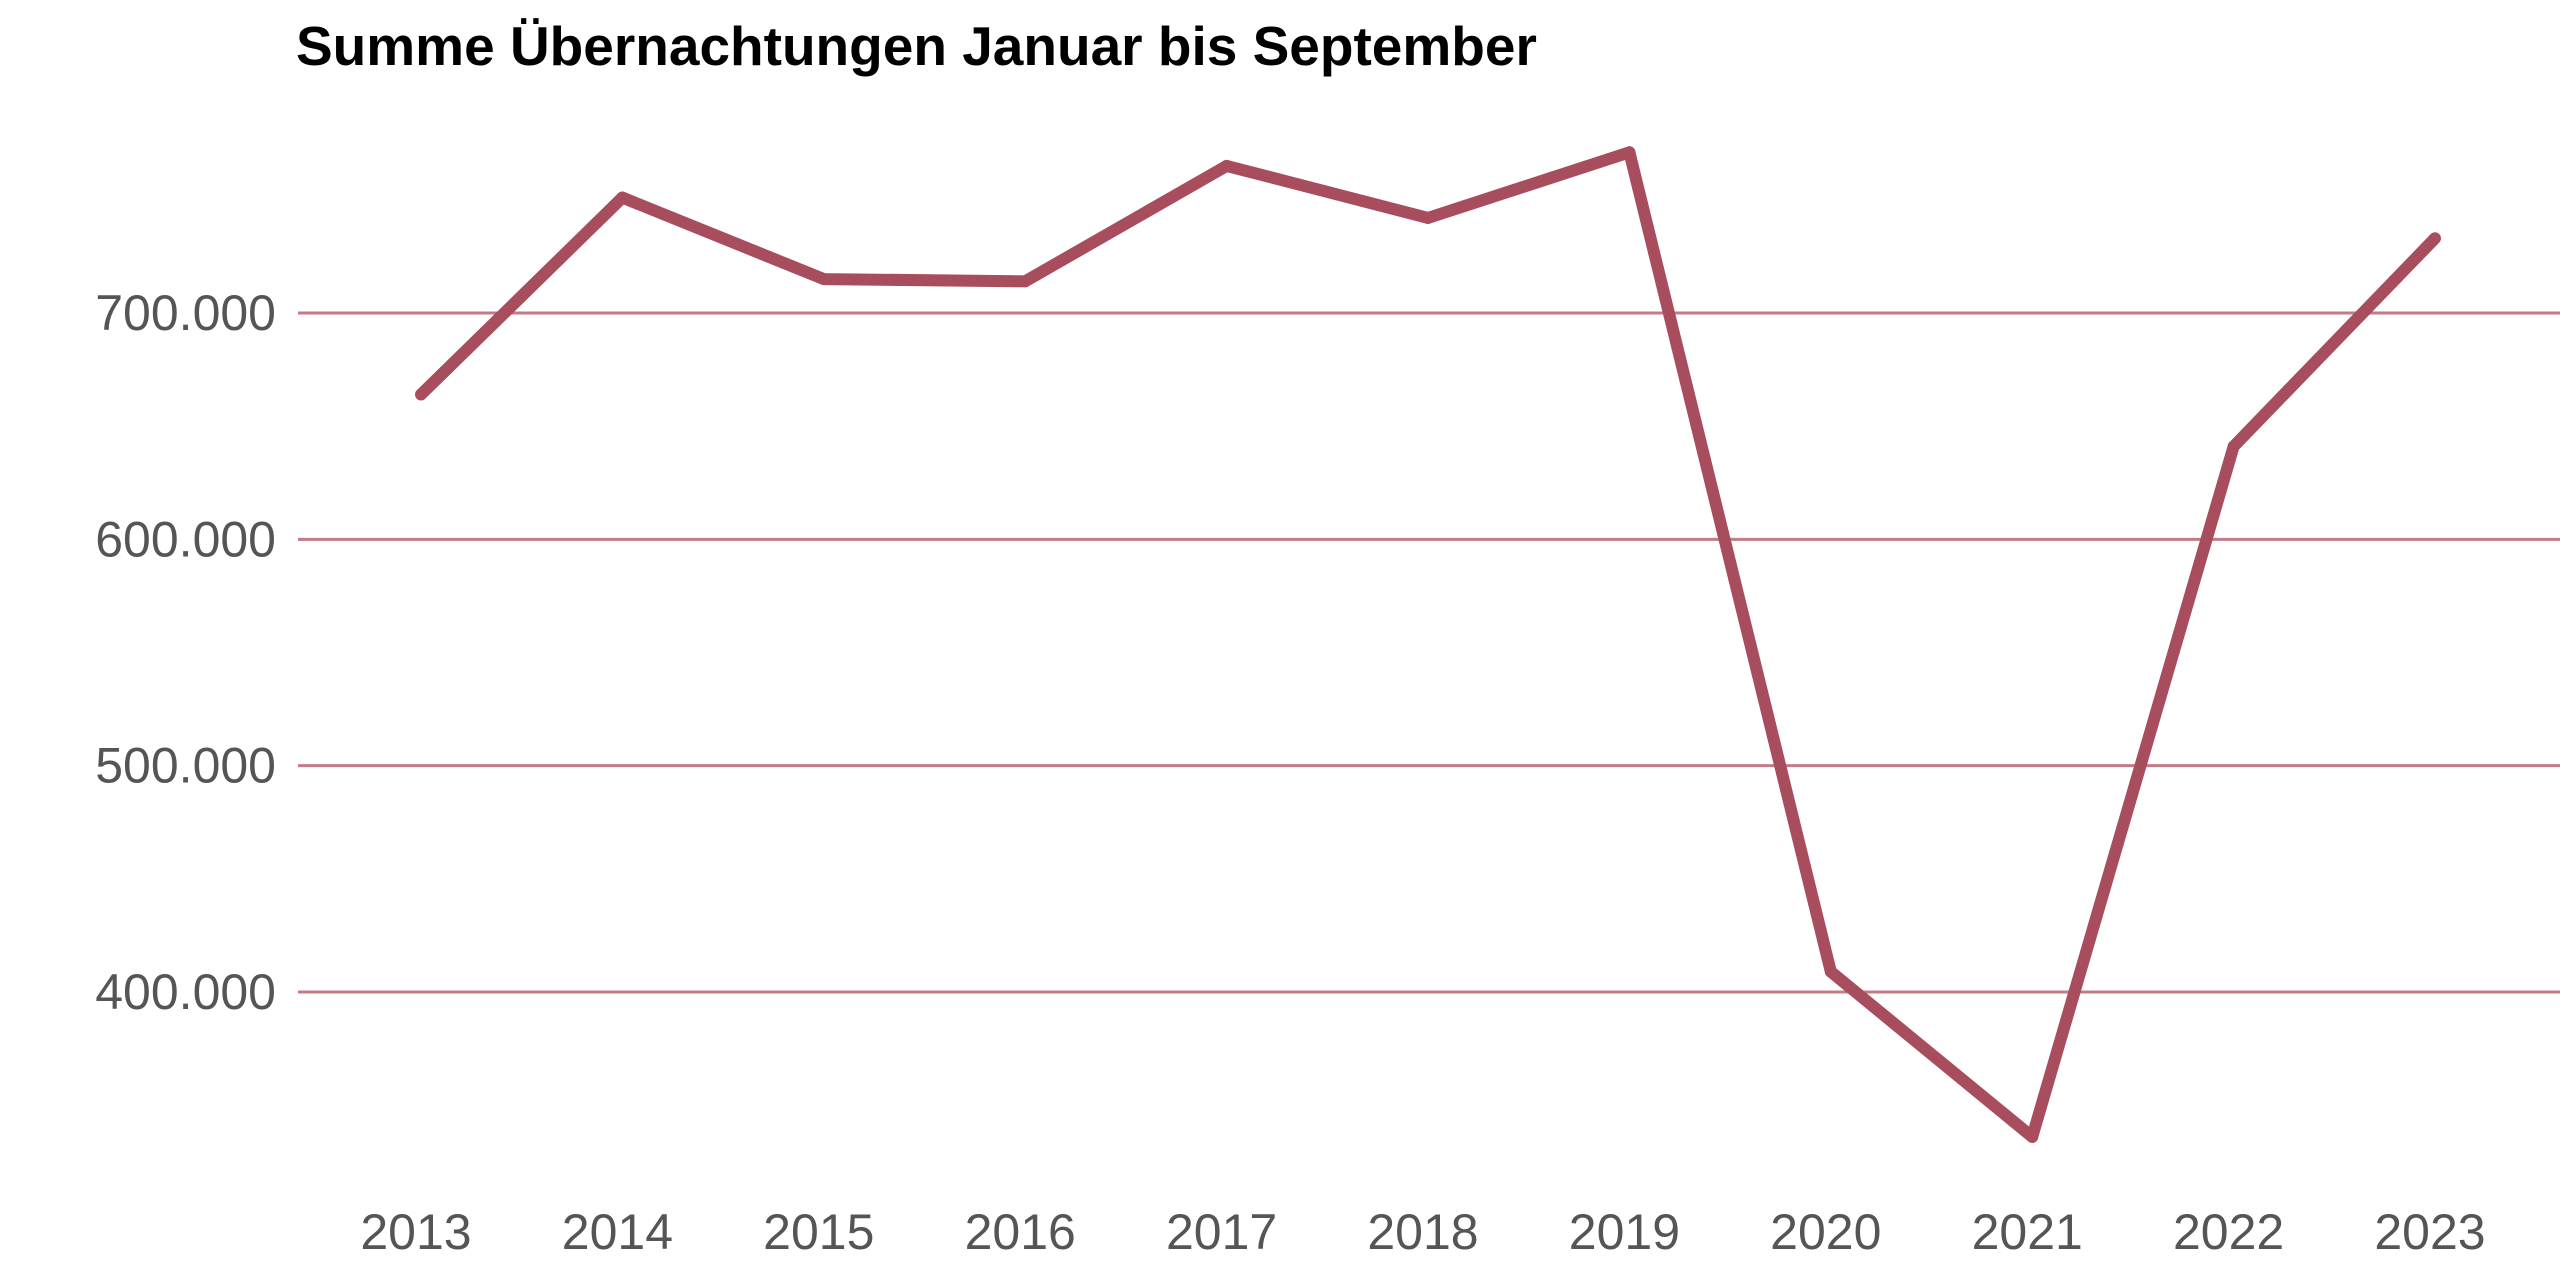 The image size is (2560, 1280). What do you see at coordinates (617, 1232) in the screenshot?
I see `x-tick-label: 2014` at bounding box center [617, 1232].